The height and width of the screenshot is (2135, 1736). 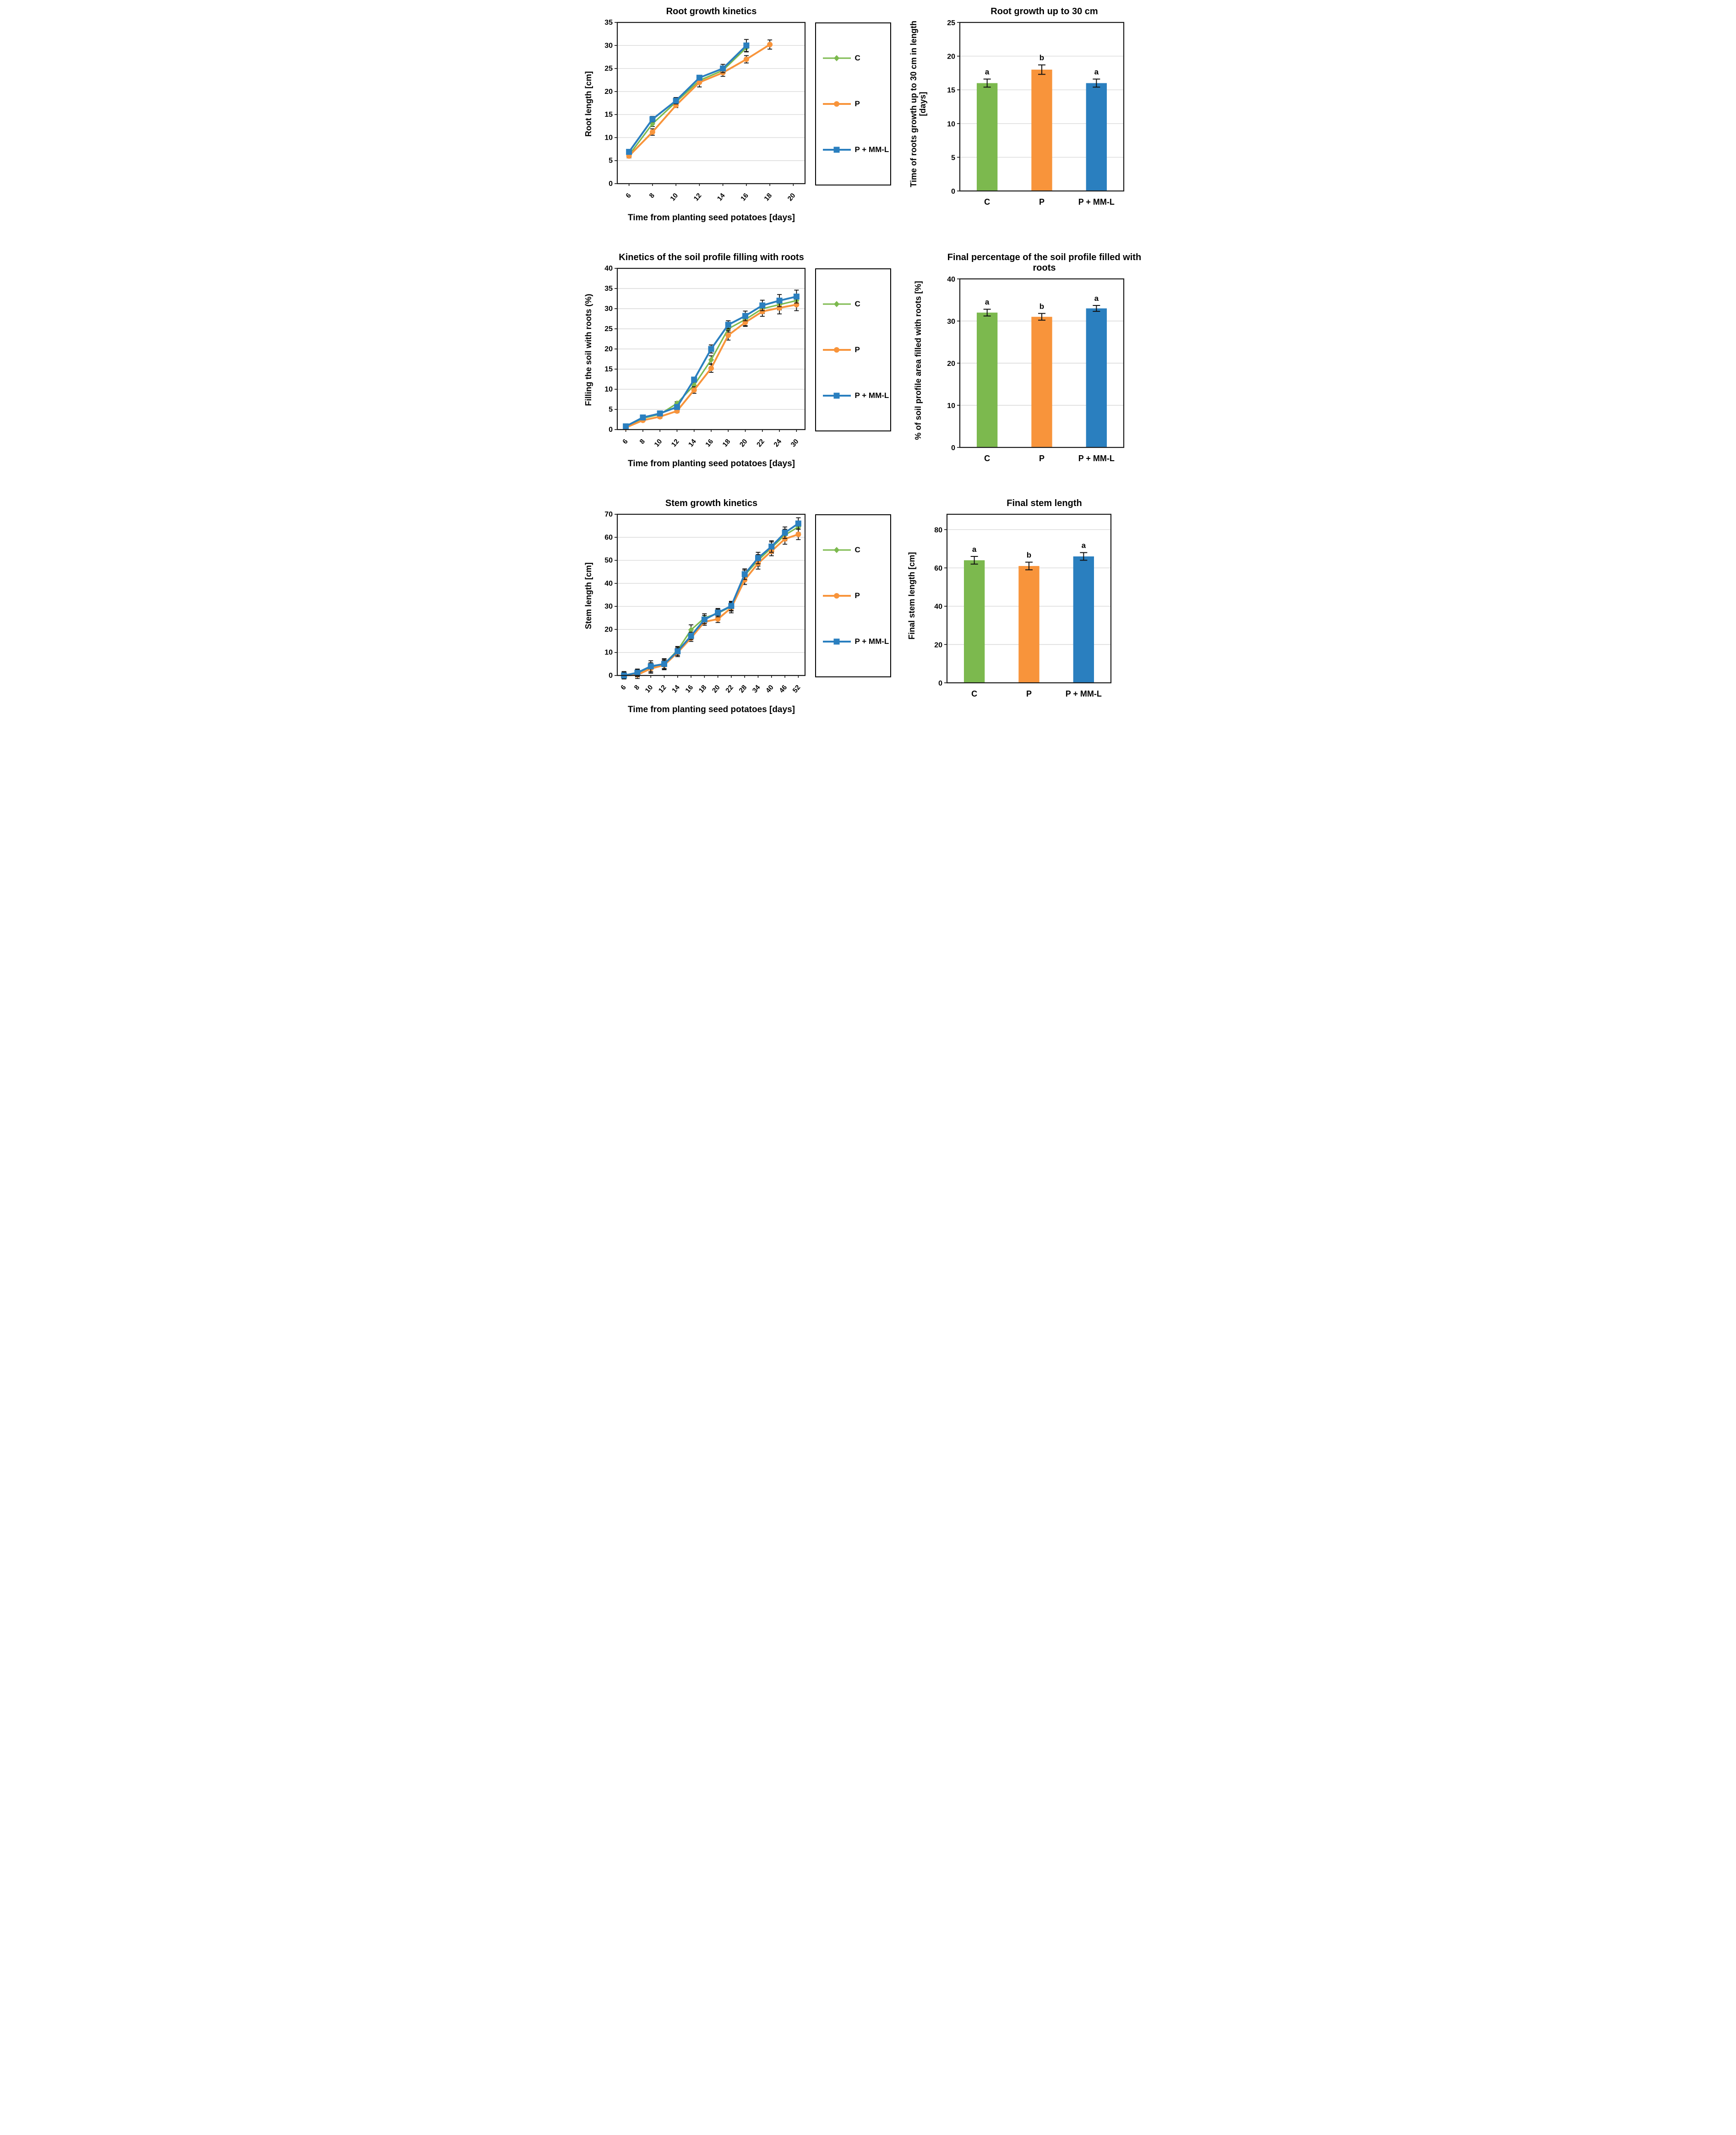 I want to click on chart-title: Root growth kinetics, so click(x=711, y=11).